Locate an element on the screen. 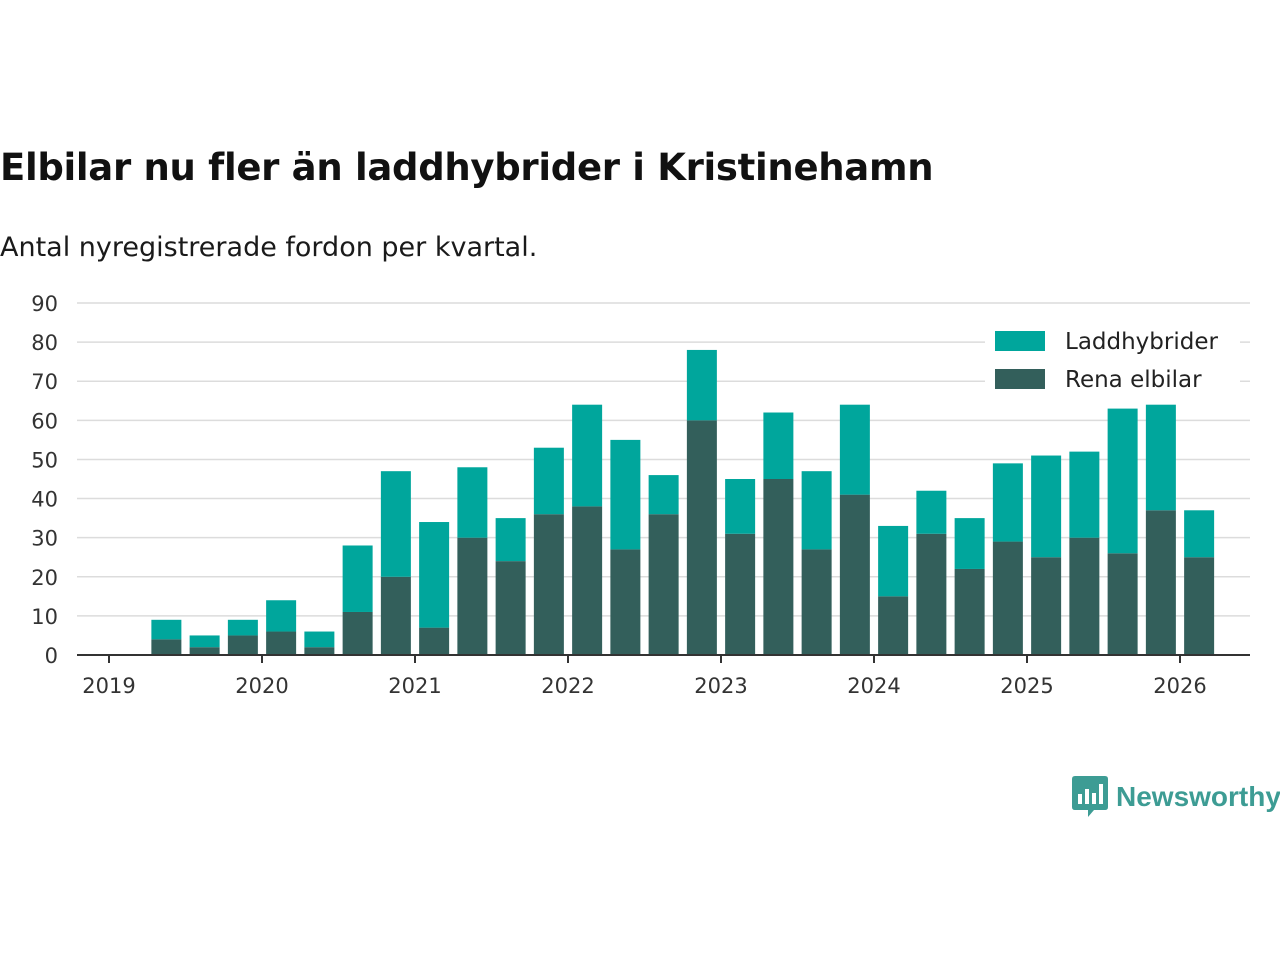  y-axis-ticks: 0 10 20 30 40 50 60 70 80 90 is located at coordinates (44, 480).